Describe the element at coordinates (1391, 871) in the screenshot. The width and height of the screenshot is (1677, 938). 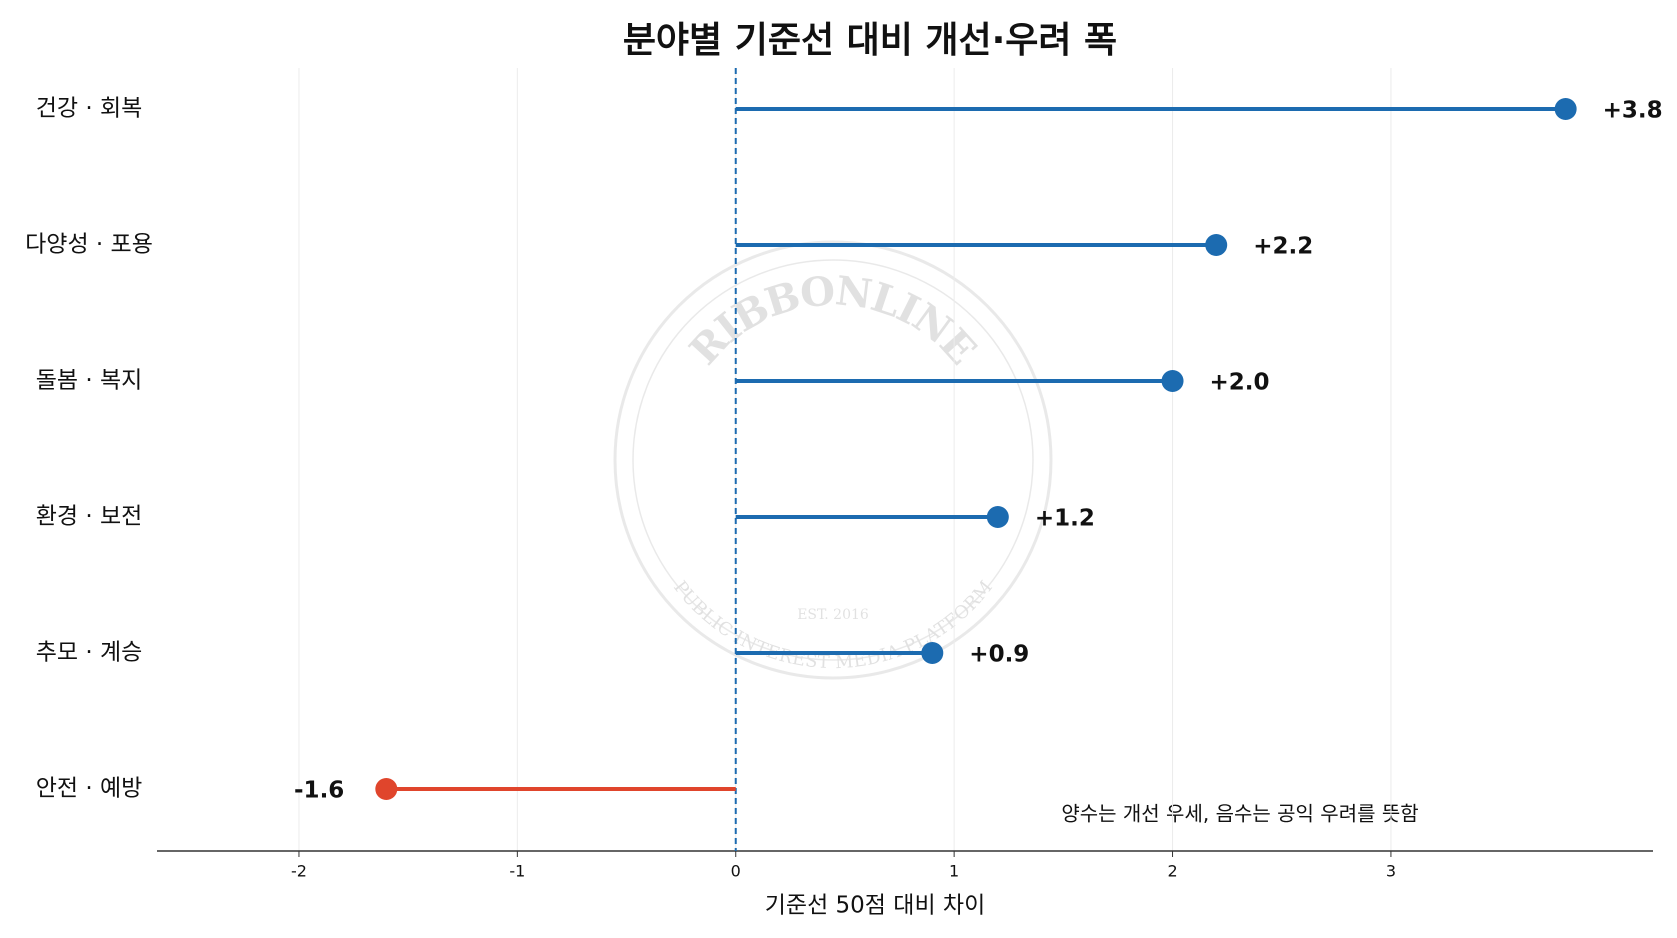
I see `x-tick-label: 3` at that location.